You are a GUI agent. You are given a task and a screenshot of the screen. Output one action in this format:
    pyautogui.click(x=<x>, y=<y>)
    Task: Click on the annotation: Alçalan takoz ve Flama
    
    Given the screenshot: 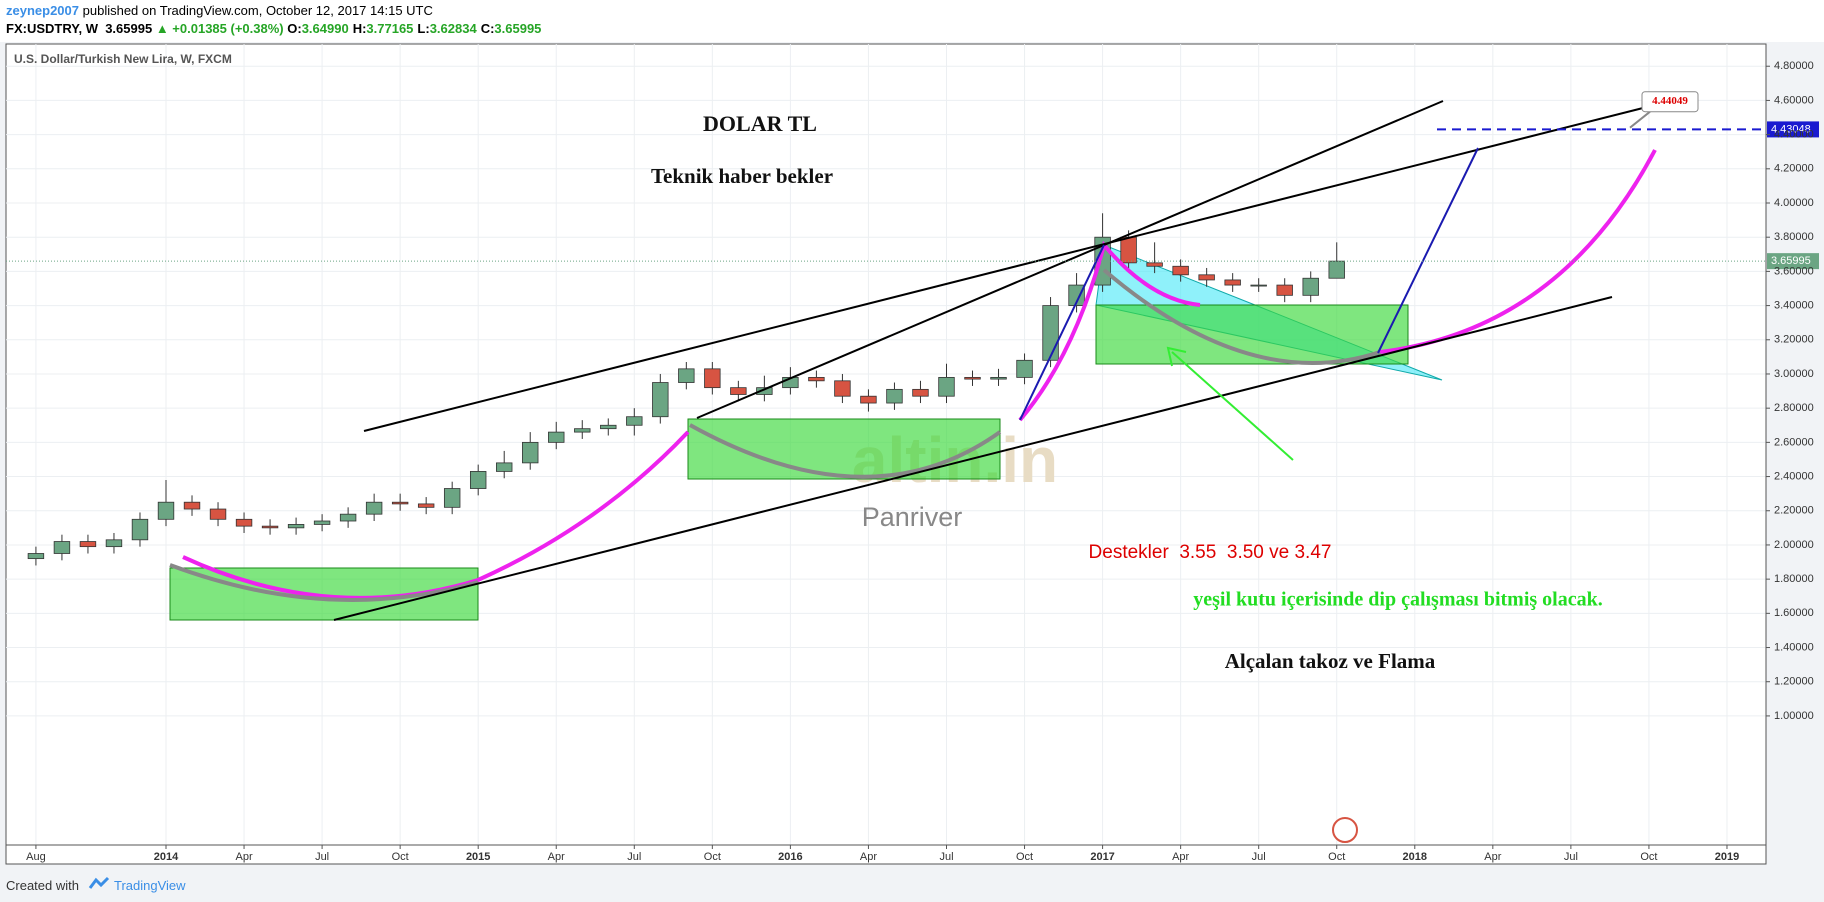 What is the action you would take?
    pyautogui.click(x=1330, y=661)
    